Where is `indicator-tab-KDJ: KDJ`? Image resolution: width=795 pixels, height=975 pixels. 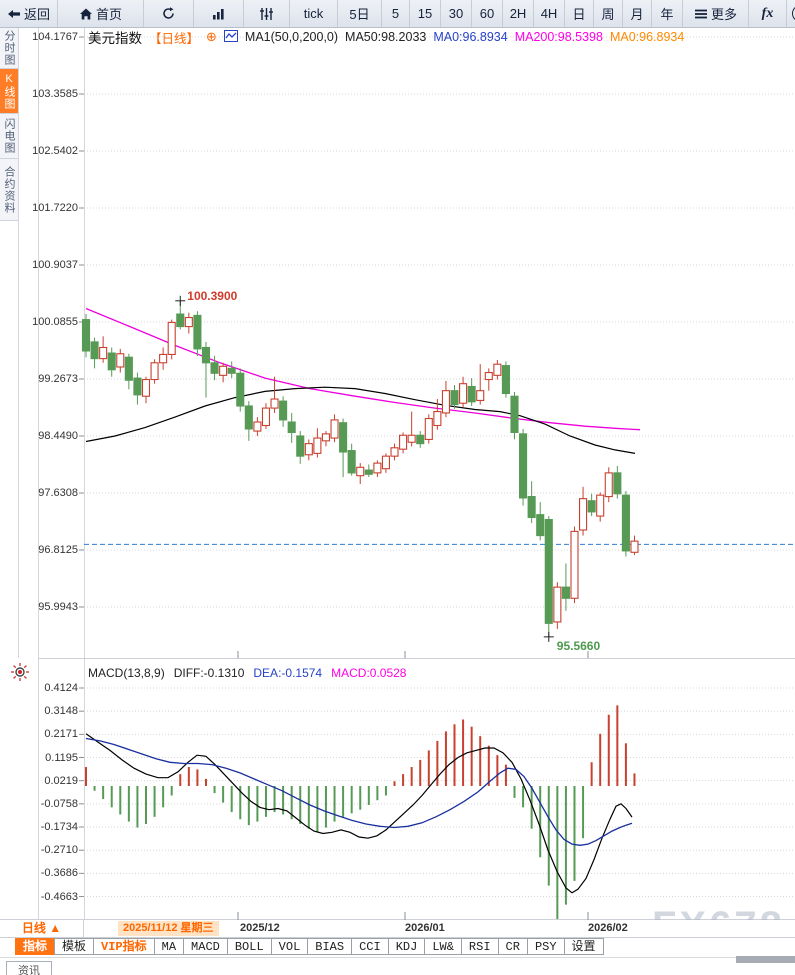
indicator-tab-KDJ: KDJ is located at coordinates (406, 946).